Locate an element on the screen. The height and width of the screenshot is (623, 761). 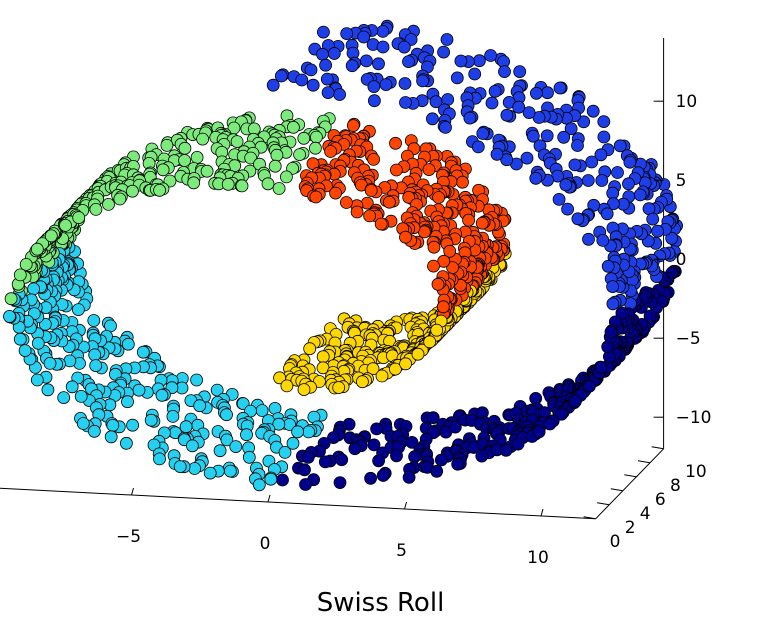
y-tick-label: 2 is located at coordinates (630, 528).